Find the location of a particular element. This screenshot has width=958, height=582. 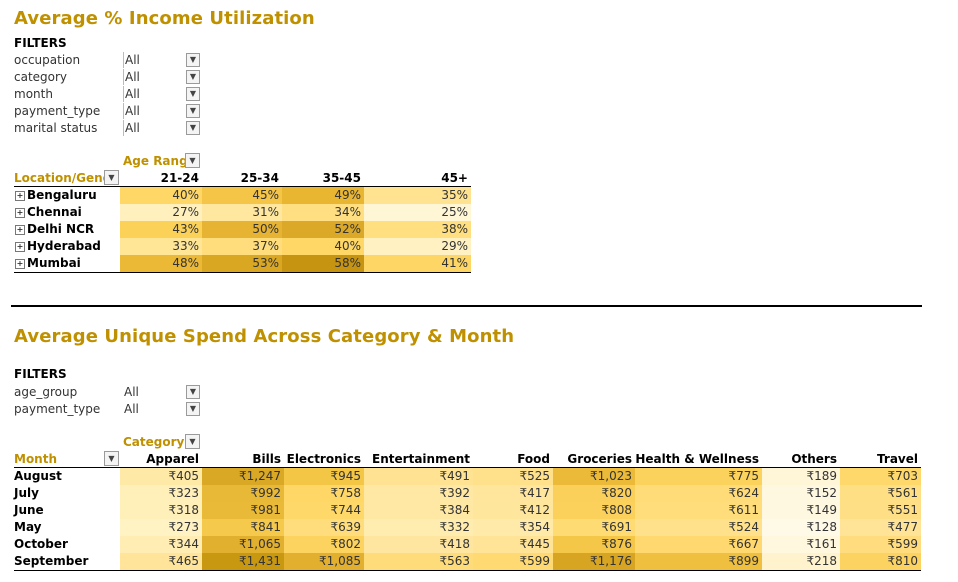

table-cell: ₹412 is located at coordinates (513, 510).